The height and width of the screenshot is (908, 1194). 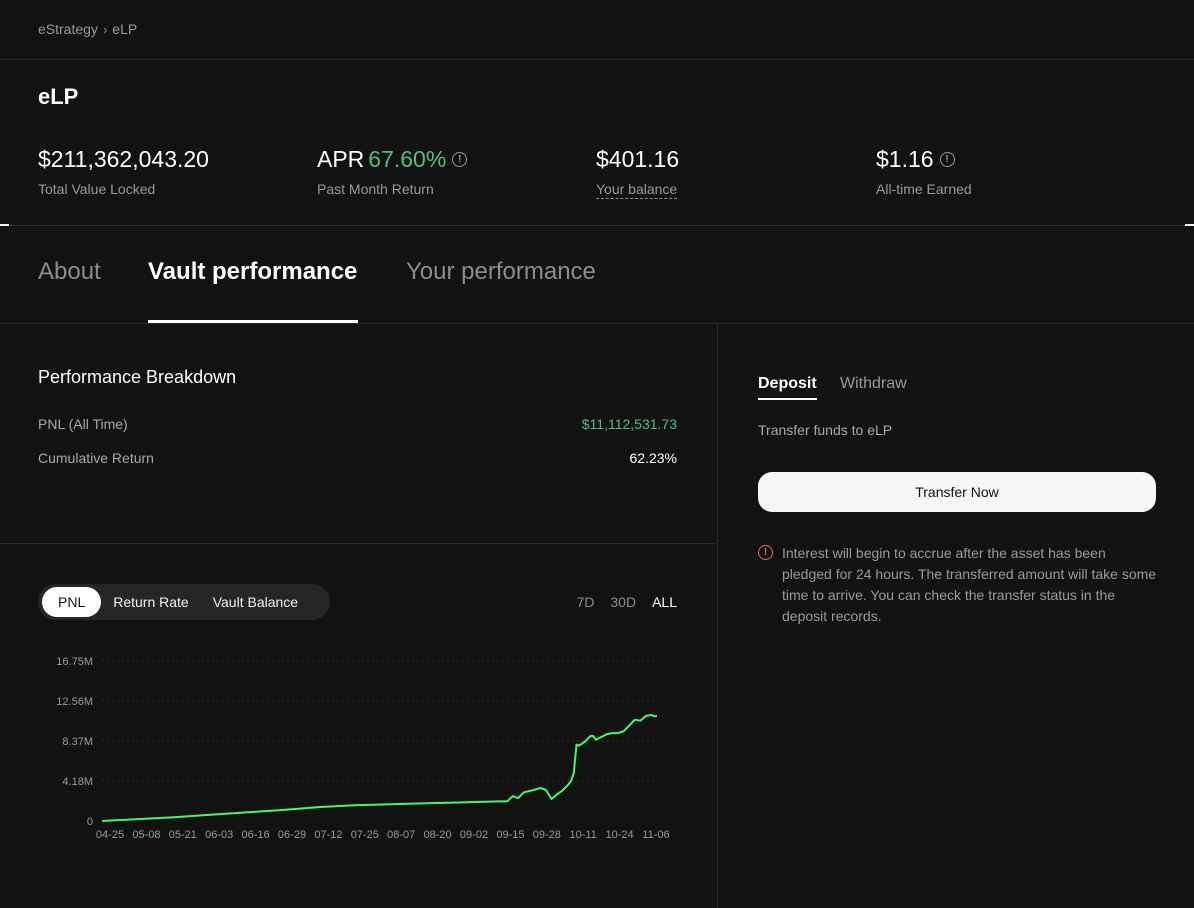 What do you see at coordinates (474, 835) in the screenshot?
I see `x-tick-label: 09-02` at bounding box center [474, 835].